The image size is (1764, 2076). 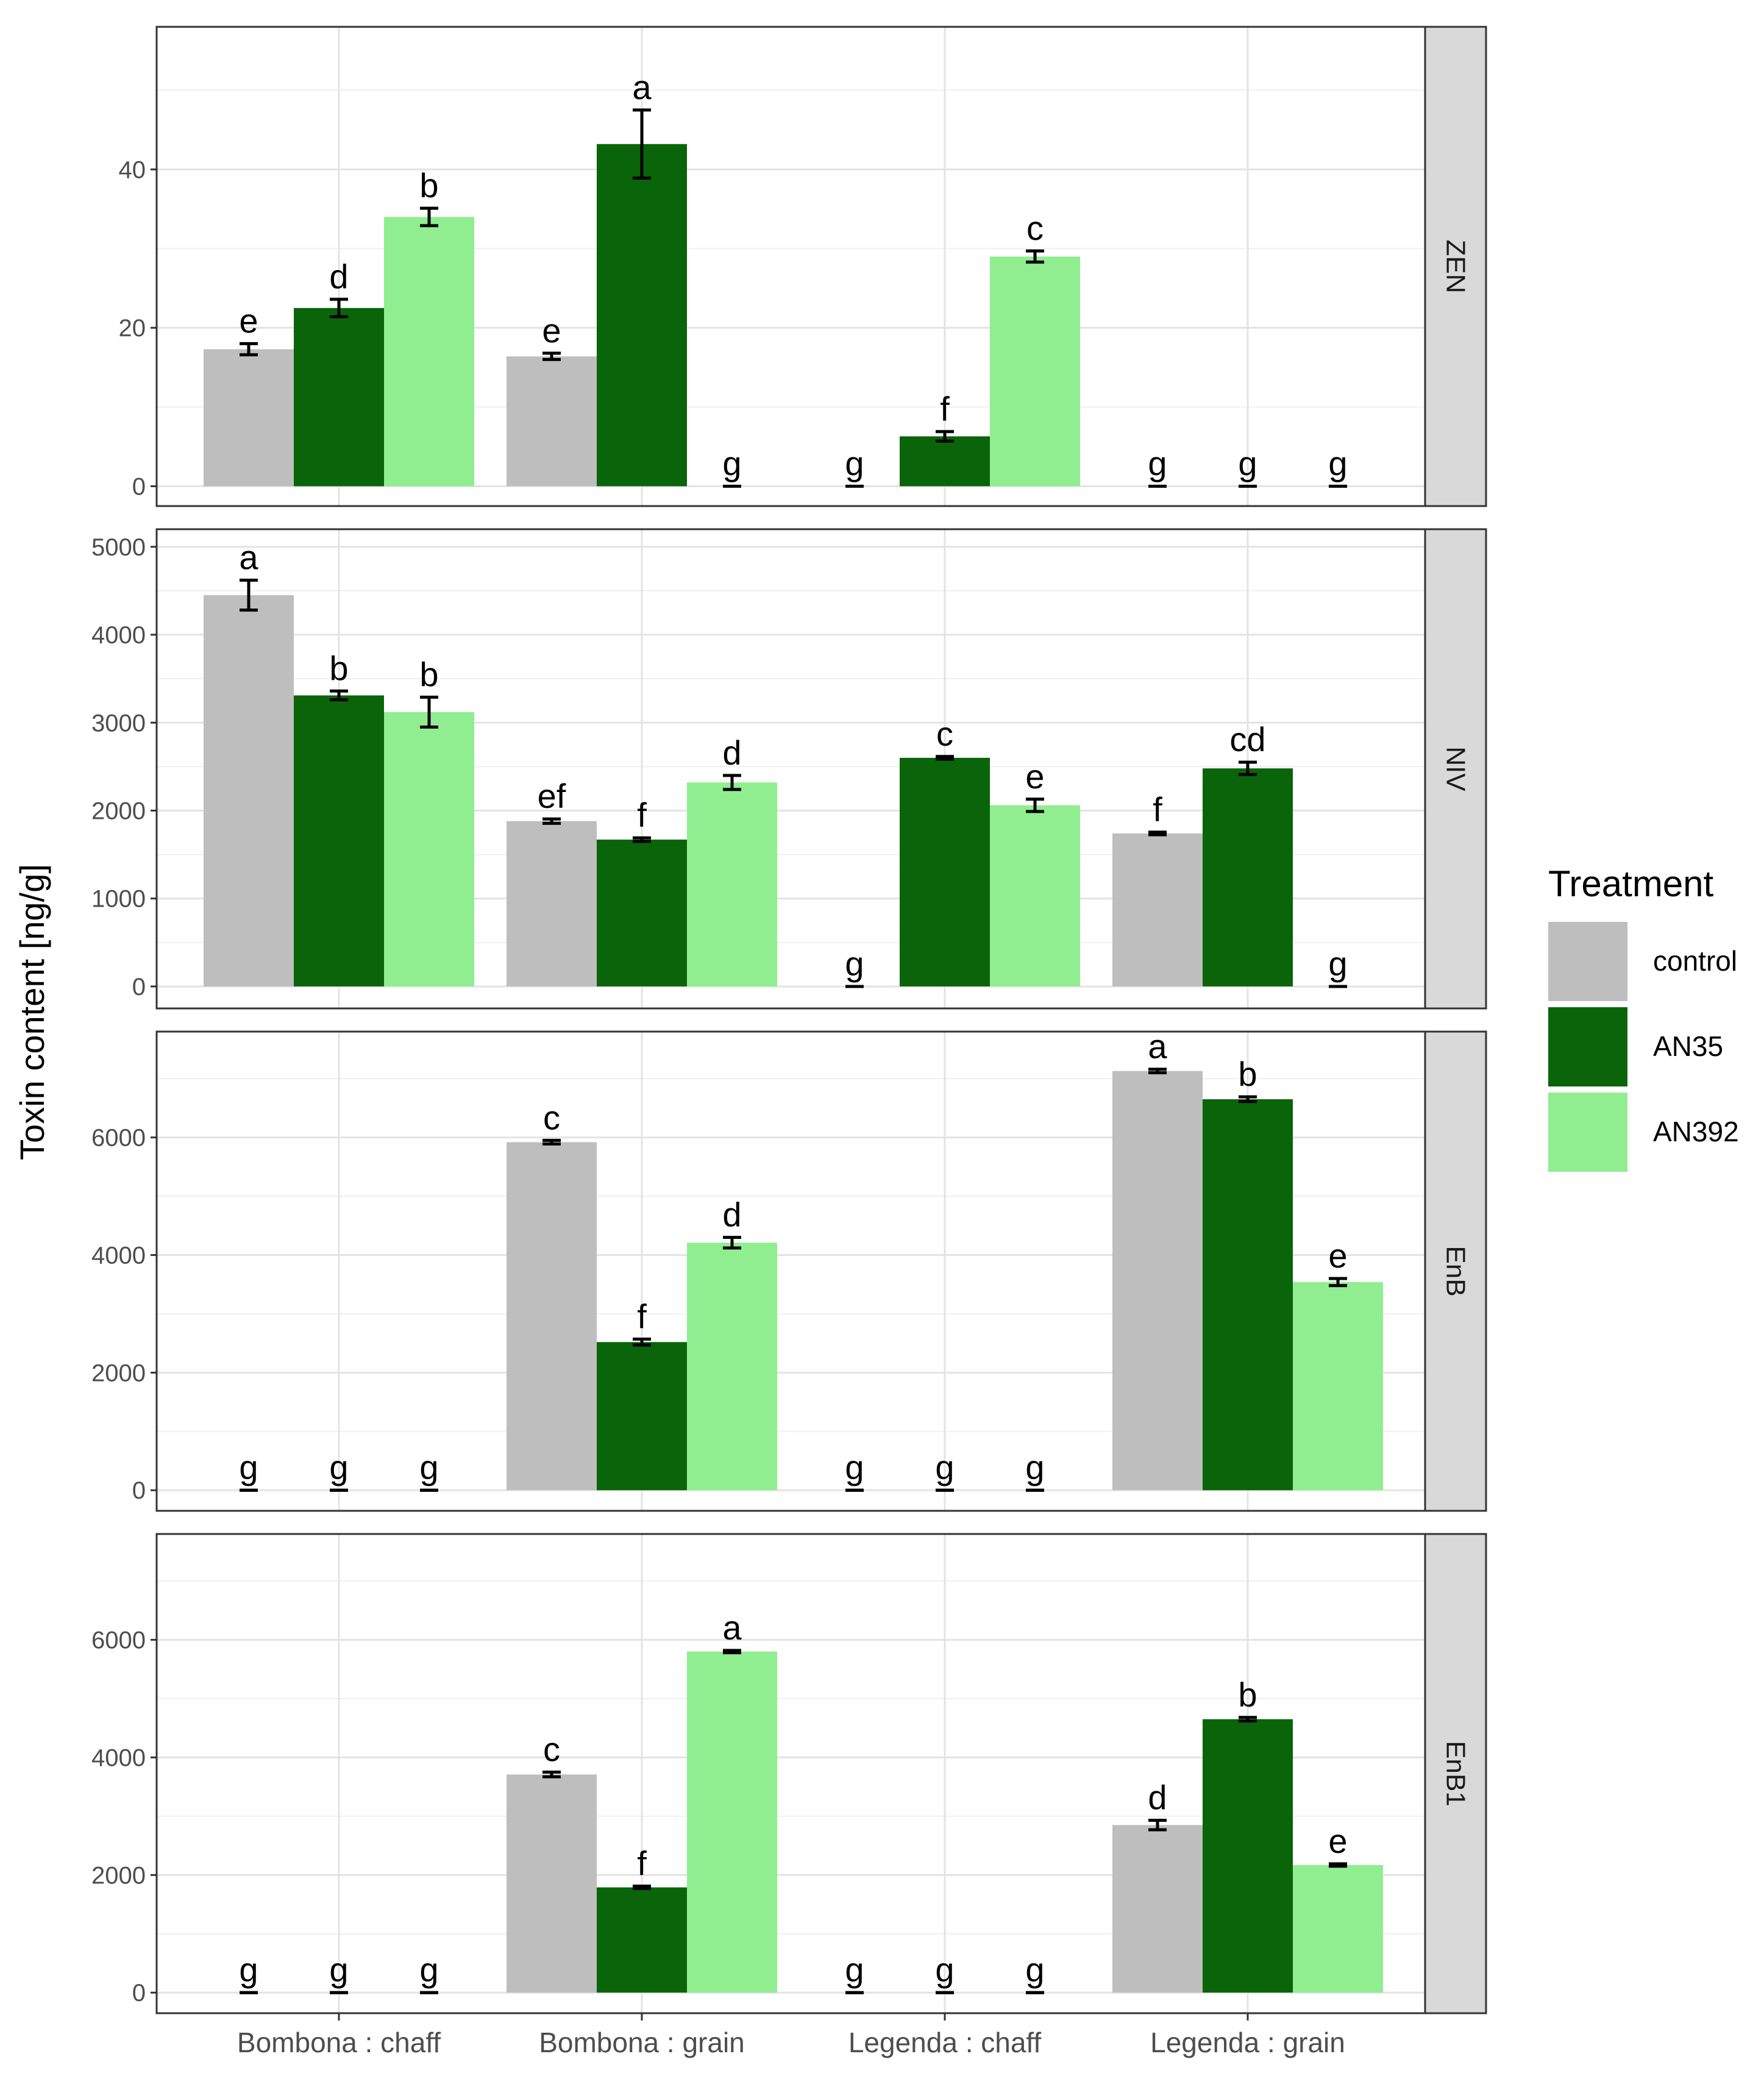 What do you see at coordinates (1247, 2043) in the screenshot?
I see `x-tick-label: Legenda : grain` at bounding box center [1247, 2043].